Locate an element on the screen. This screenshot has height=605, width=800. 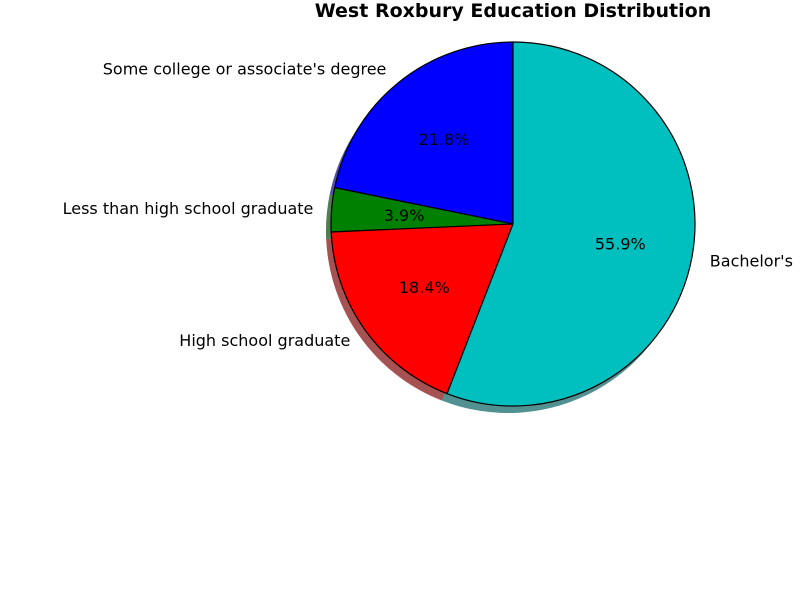
slice-2-pct-label: 18.4% is located at coordinates (424, 287).